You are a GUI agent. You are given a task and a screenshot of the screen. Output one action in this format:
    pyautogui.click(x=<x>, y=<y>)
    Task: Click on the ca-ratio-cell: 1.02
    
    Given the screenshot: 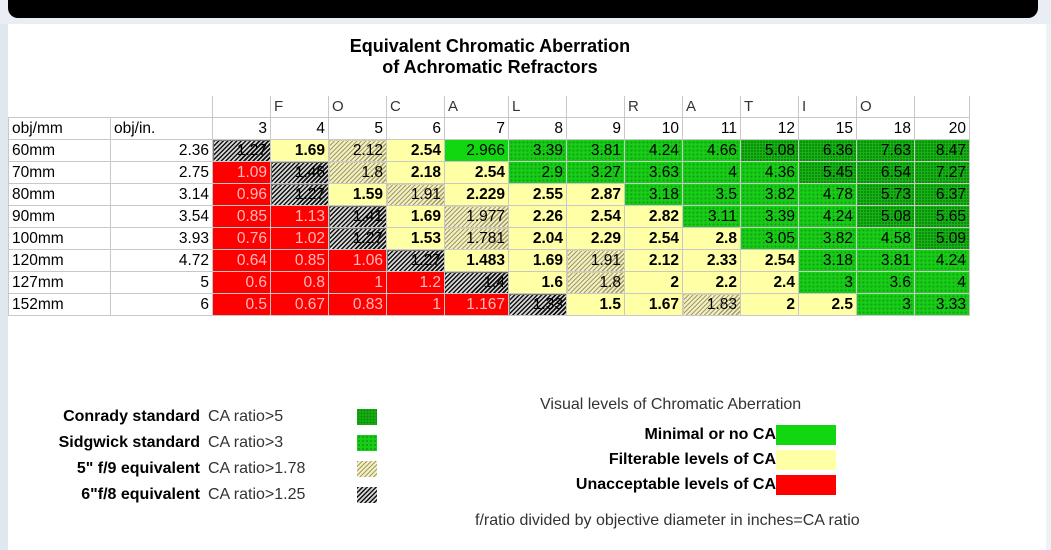 What is the action you would take?
    pyautogui.click(x=299, y=238)
    